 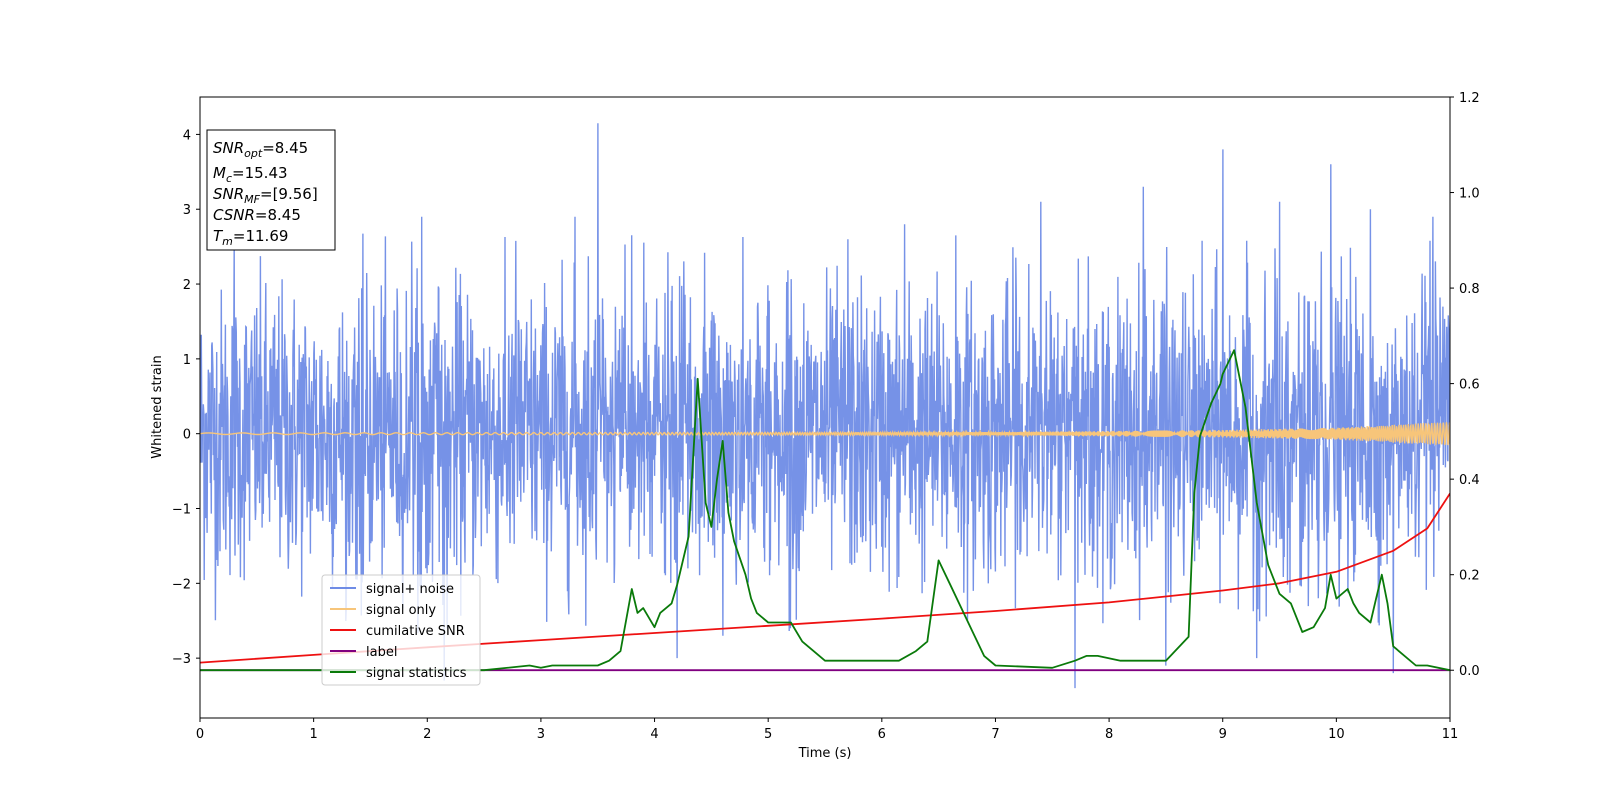 What do you see at coordinates (1109, 734) in the screenshot?
I see `x-tick-label: 8` at bounding box center [1109, 734].